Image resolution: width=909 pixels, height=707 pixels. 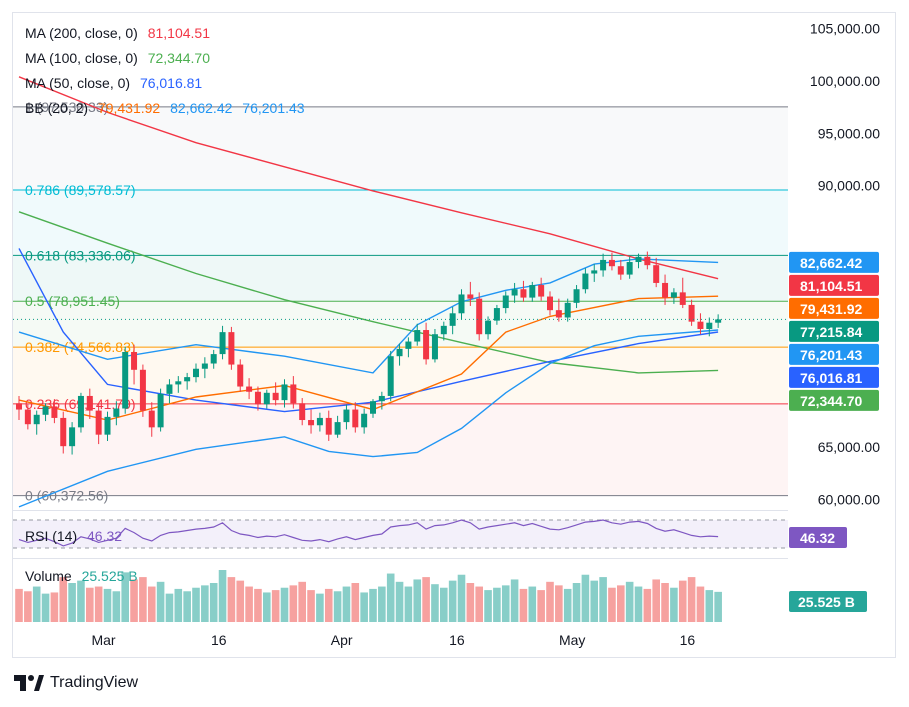 I want to click on legend-ma100: MA (100, close, 0) 72,344.70, so click(x=120, y=58).